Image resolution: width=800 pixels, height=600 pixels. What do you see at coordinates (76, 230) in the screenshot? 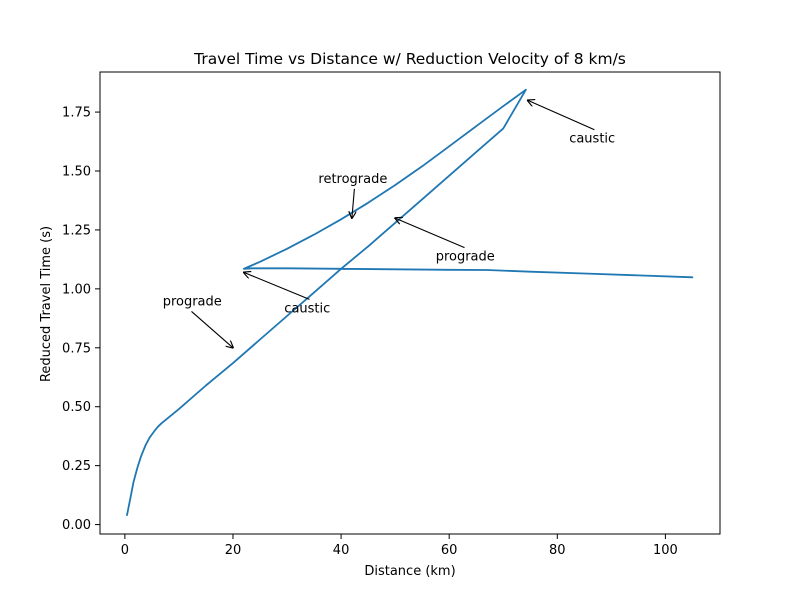
I see `y-tick-label-5: 1.25` at bounding box center [76, 230].